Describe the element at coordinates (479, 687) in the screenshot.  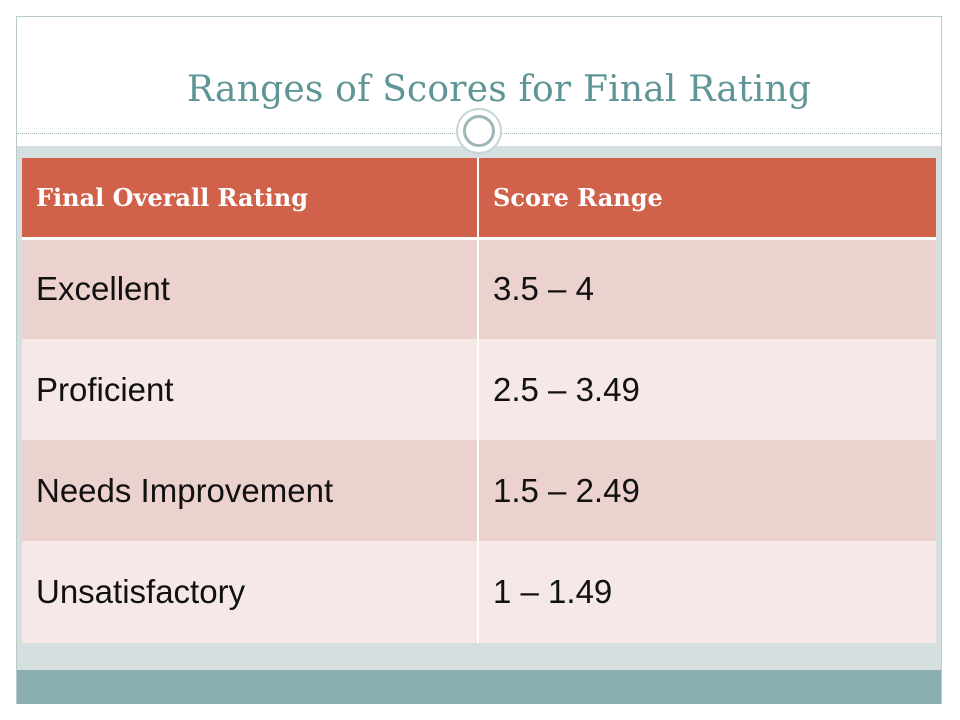
I see `footer-bar` at that location.